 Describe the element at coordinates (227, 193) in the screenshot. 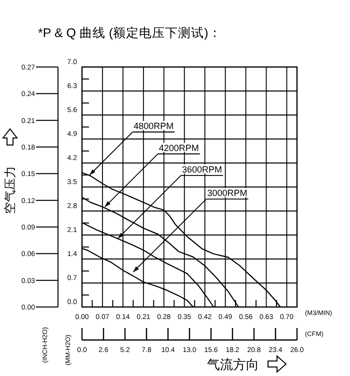

I see `annotation: 3000RPM` at that location.